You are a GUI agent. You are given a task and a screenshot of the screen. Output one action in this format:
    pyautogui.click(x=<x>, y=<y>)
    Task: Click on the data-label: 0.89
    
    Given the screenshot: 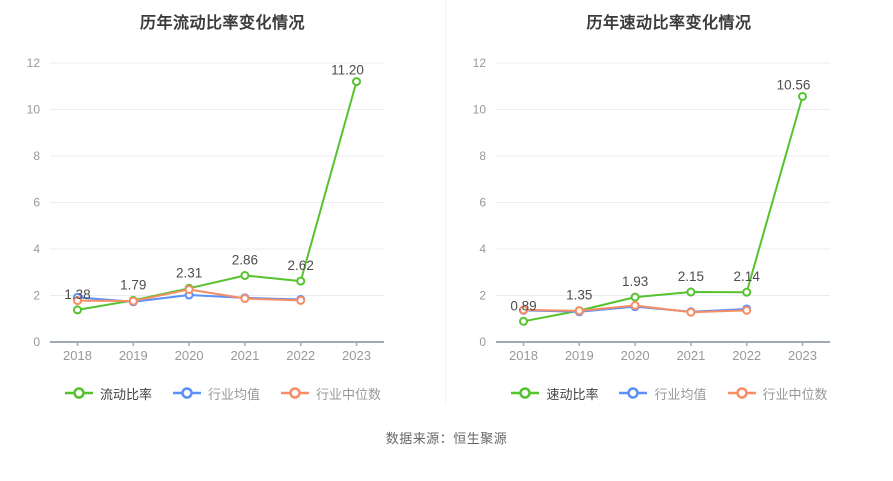 What is the action you would take?
    pyautogui.click(x=523, y=305)
    